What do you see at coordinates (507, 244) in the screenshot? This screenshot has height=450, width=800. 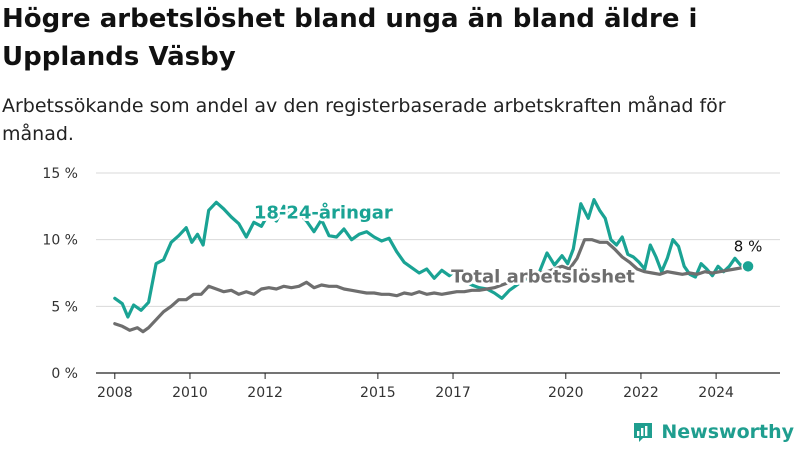 I see `labels: 18-24-åringar Total arbetslöshet 8 %` at bounding box center [507, 244].